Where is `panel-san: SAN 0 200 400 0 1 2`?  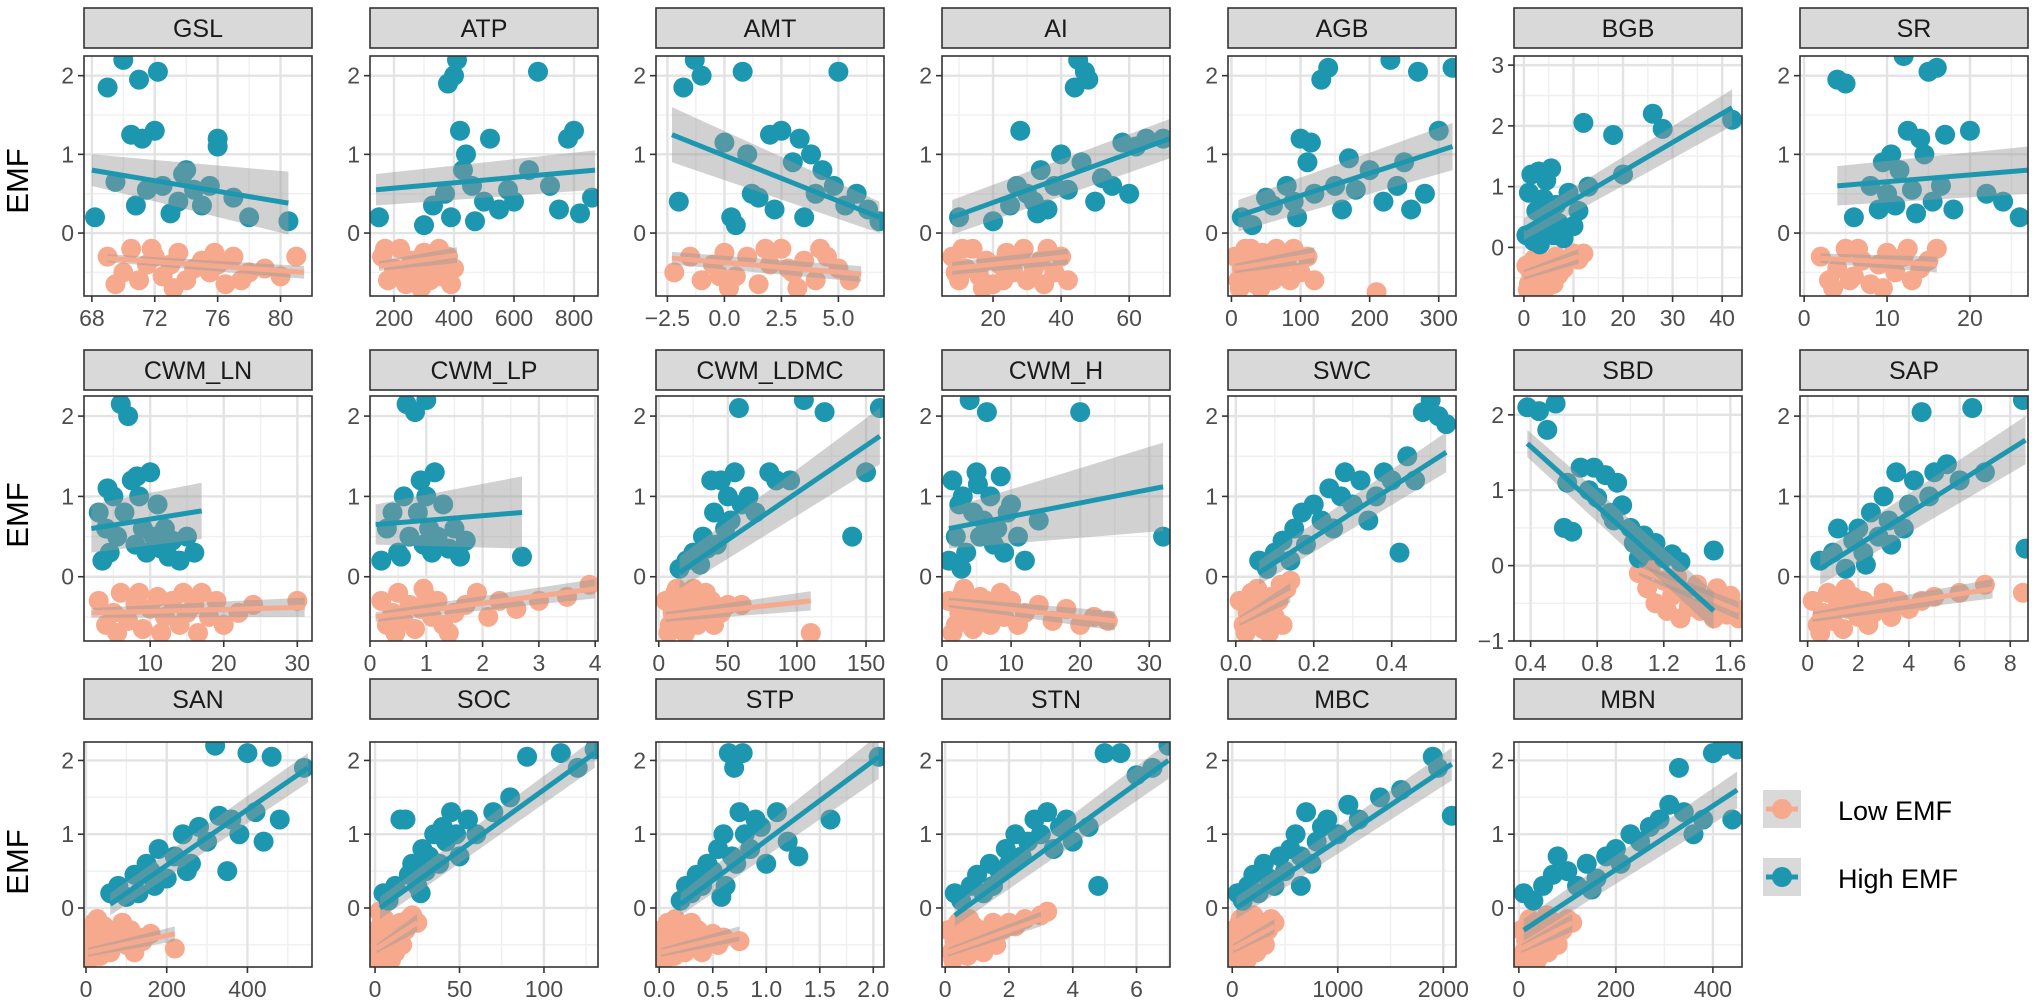 panel-san: SAN 0 200 400 0 1 2 is located at coordinates (187, 840).